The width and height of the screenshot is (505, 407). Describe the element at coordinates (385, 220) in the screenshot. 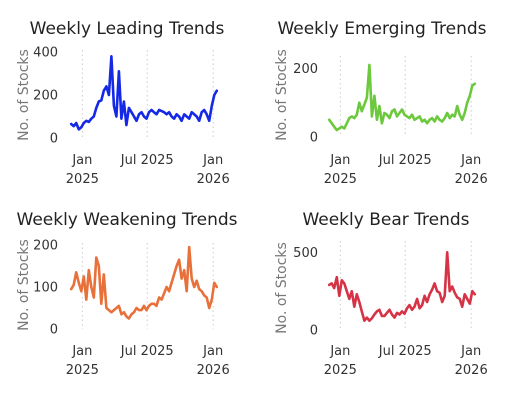

I see `chart-title: Weekly Bear Trends` at that location.